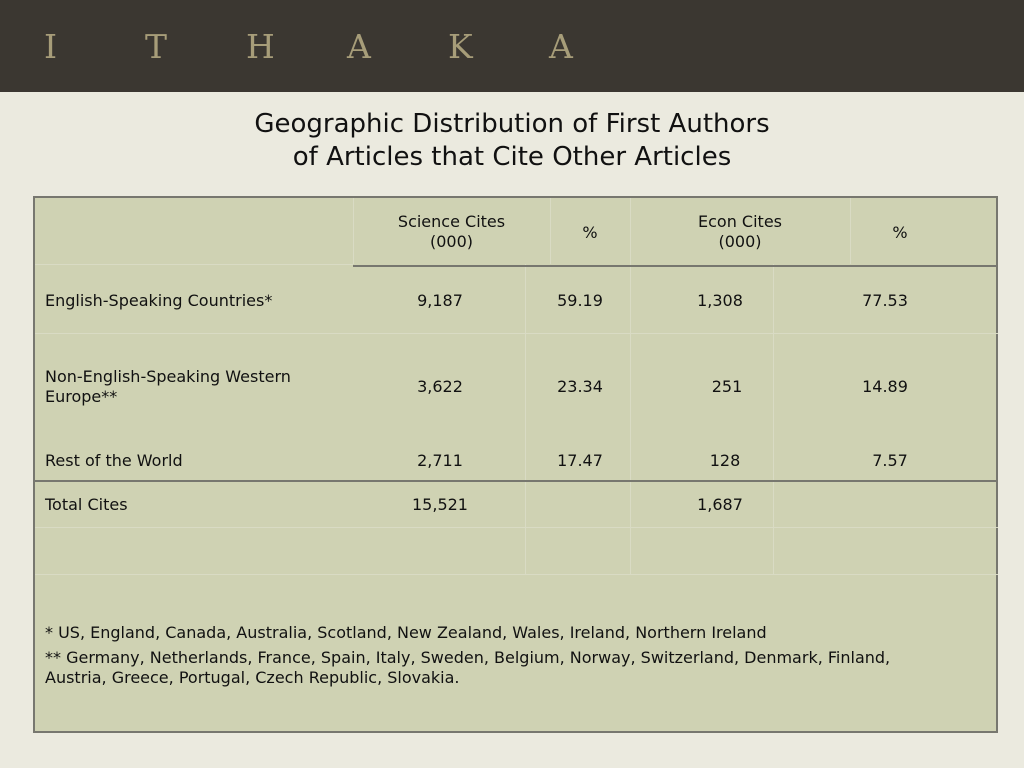 The width and height of the screenshot is (1024, 768). What do you see at coordinates (516, 481) in the screenshot?
I see `total-rule` at bounding box center [516, 481].